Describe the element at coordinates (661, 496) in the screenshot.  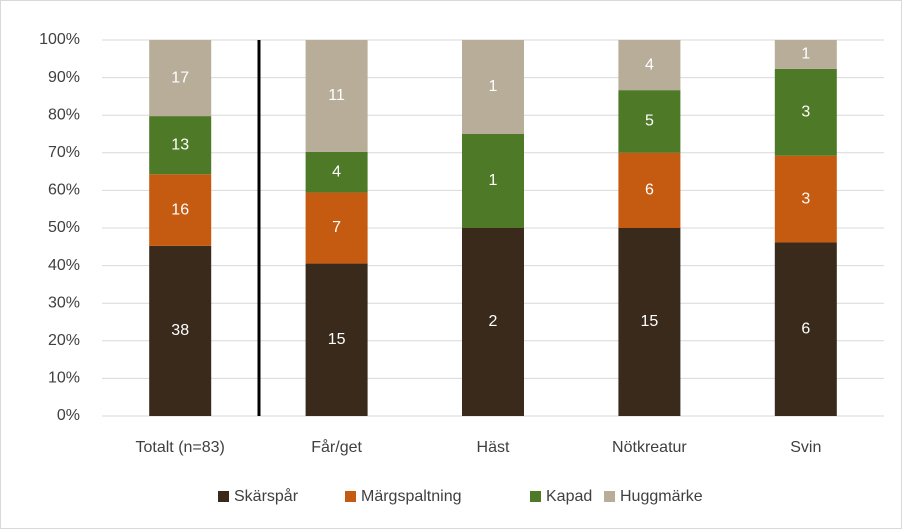
I see `legend-label: Huggmärke` at that location.